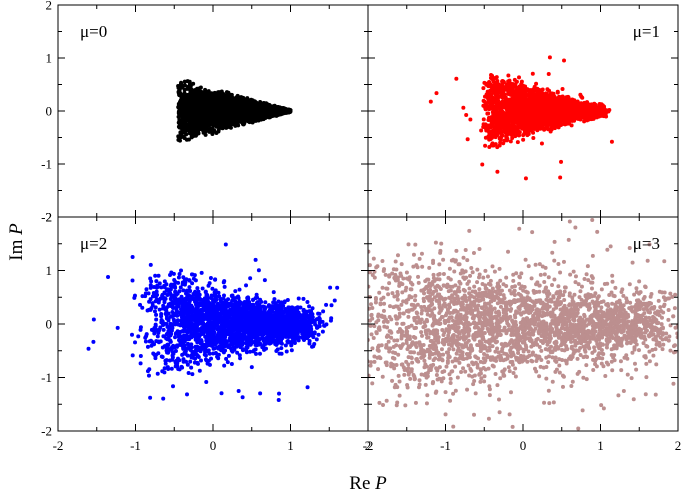  What do you see at coordinates (49, 6) in the screenshot?
I see `y-tick-label: 2` at bounding box center [49, 6].